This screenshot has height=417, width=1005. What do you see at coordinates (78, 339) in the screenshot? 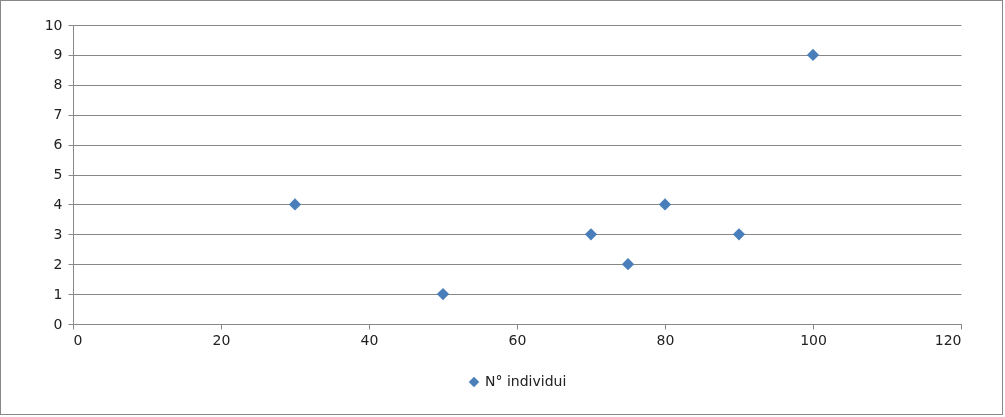
I see `x-tick-label: 0` at bounding box center [78, 339].